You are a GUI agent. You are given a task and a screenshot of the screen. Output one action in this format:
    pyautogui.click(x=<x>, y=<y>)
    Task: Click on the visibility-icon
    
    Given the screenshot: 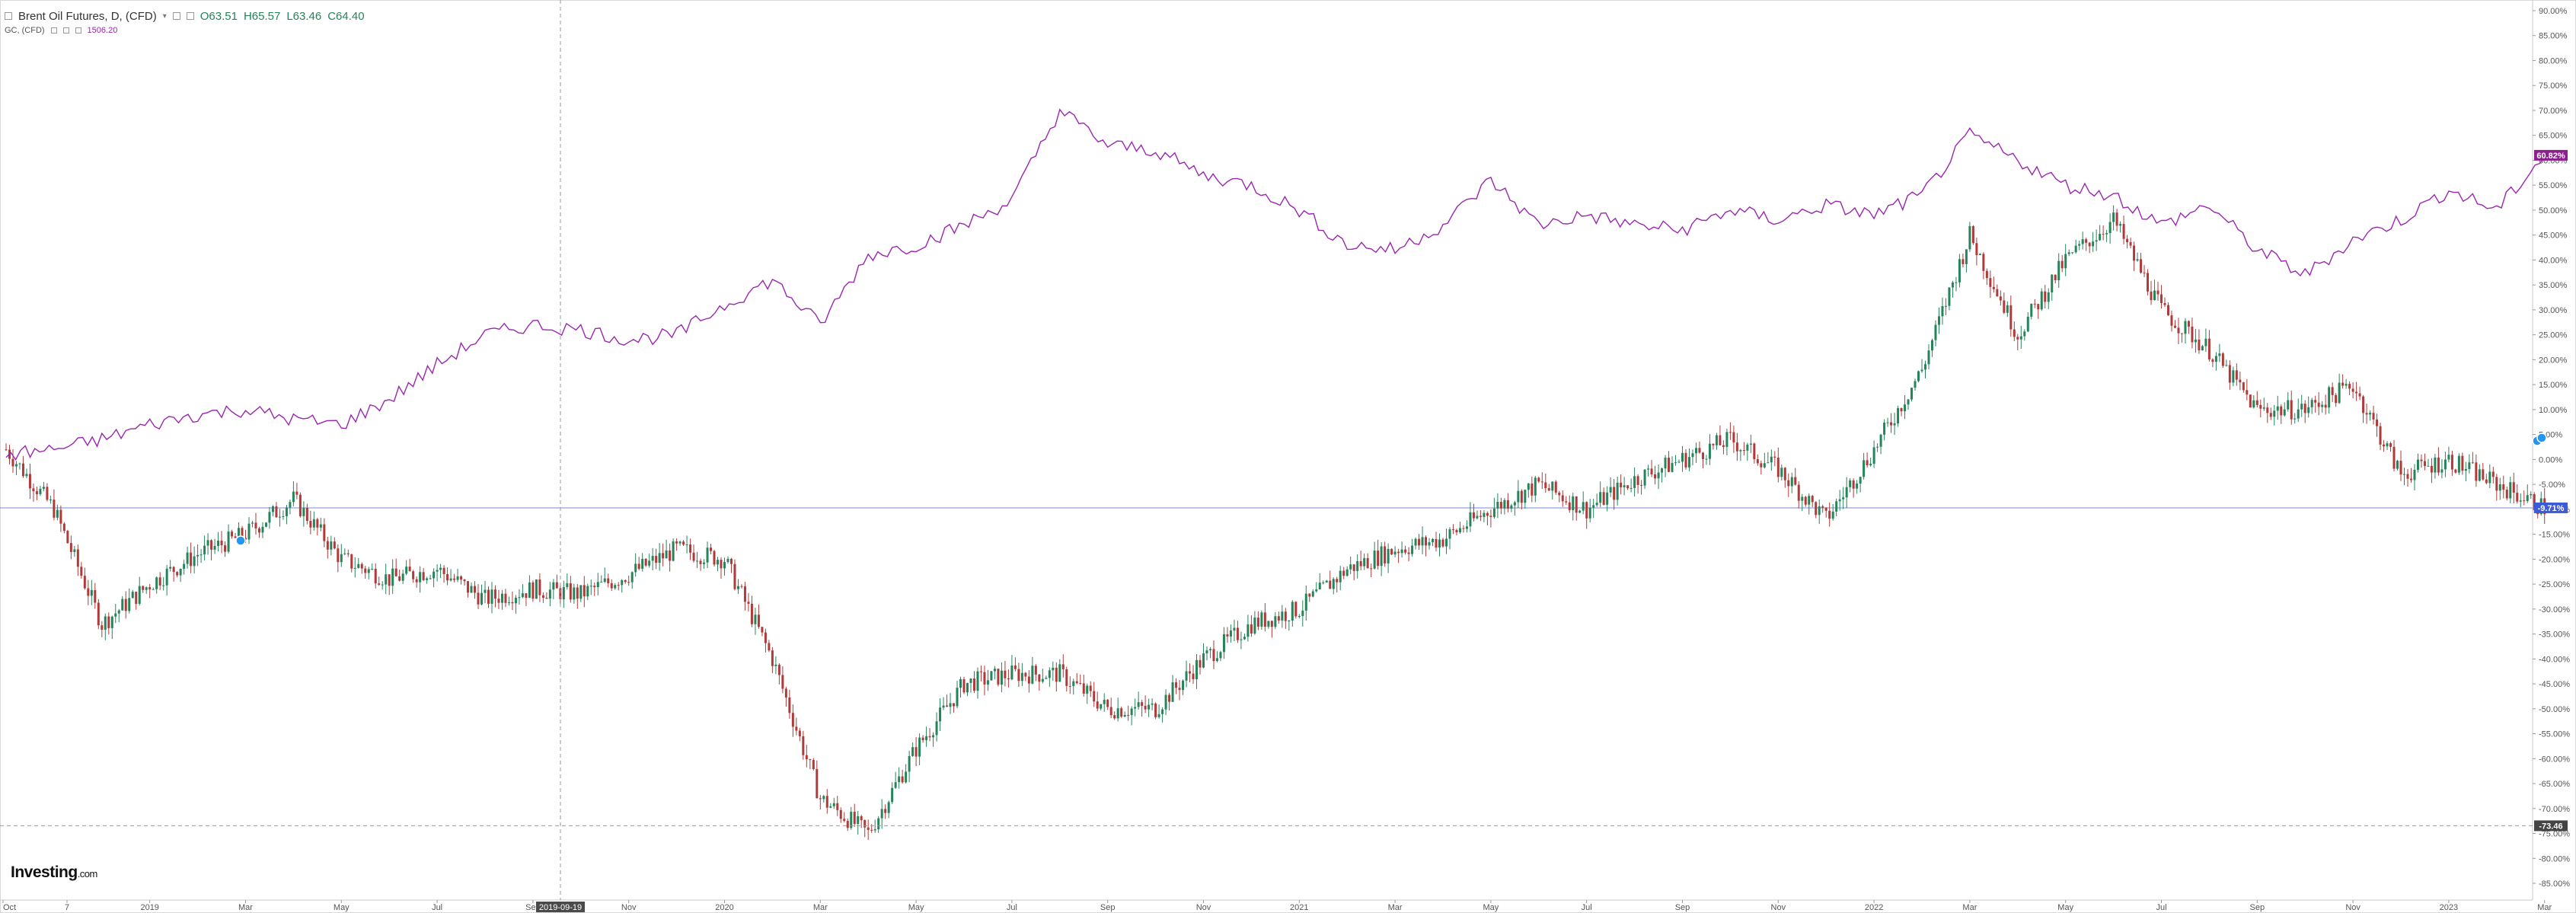 What is the action you would take?
    pyautogui.click(x=53, y=30)
    